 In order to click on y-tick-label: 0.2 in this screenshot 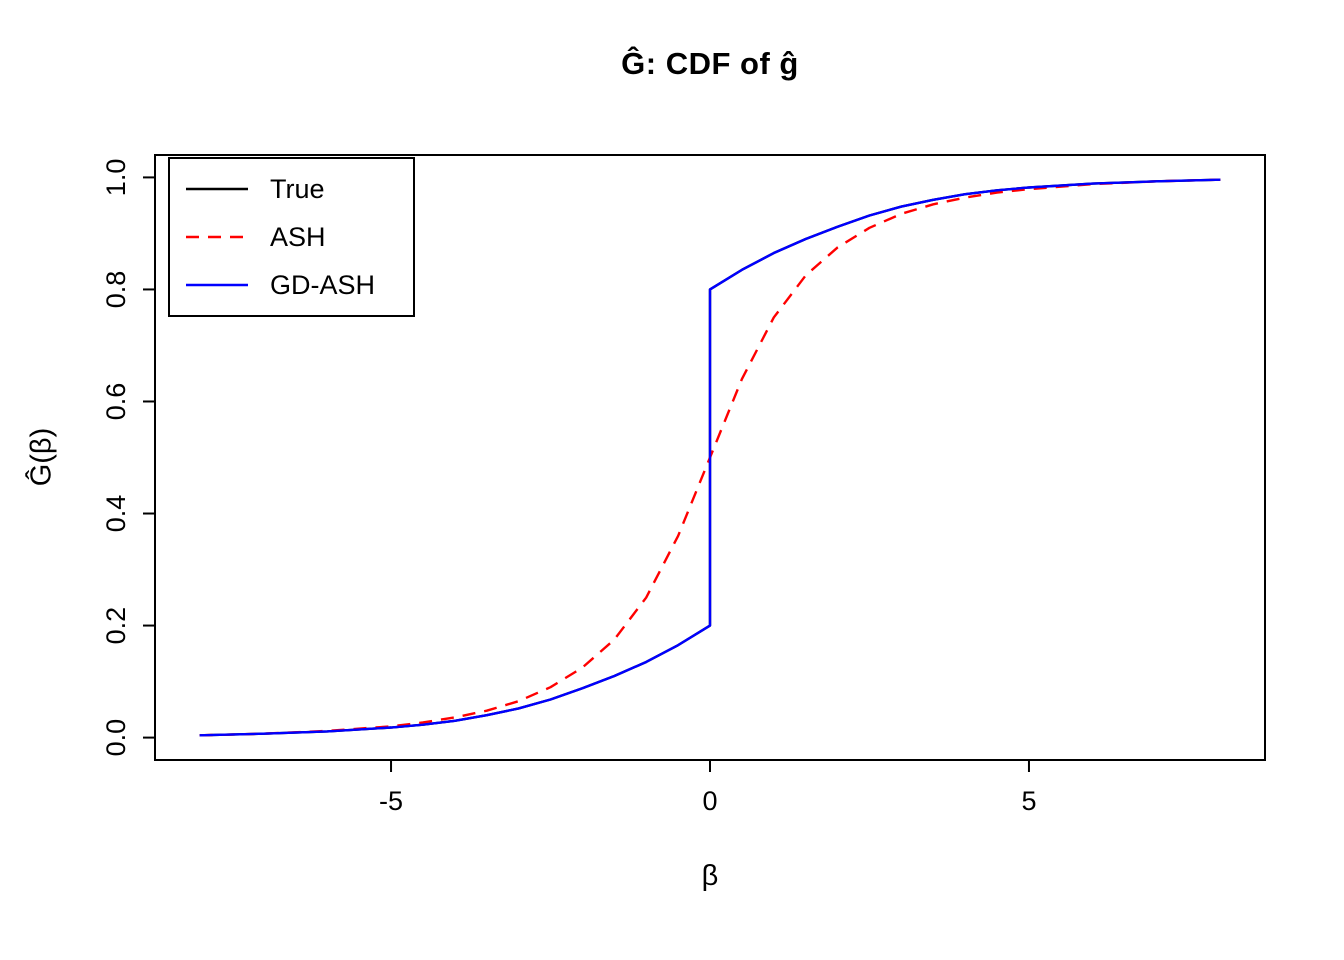, I will do `click(116, 626)`.